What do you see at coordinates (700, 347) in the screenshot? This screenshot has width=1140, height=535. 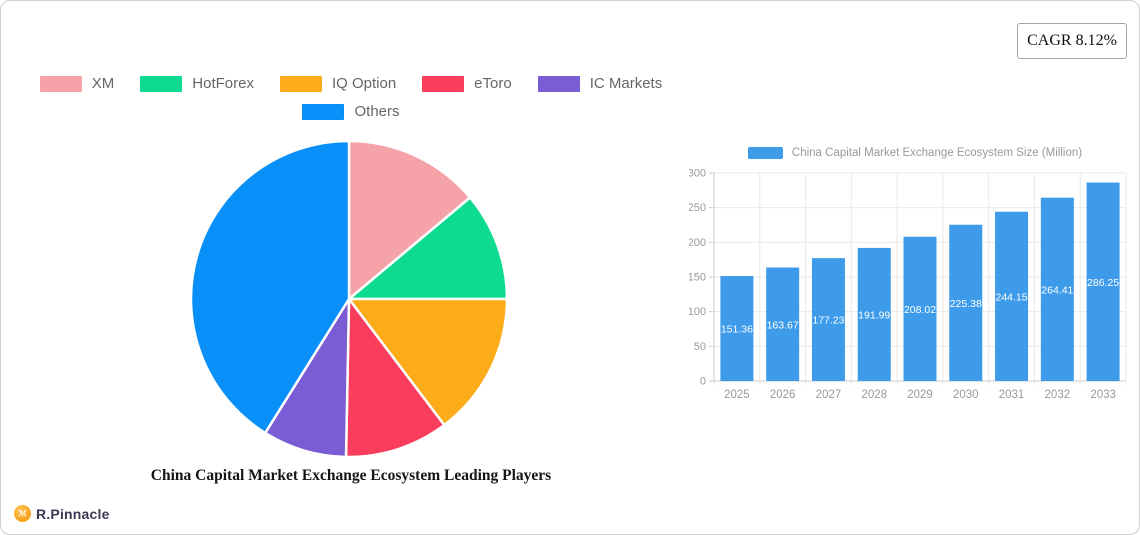 I see `y-tick-label: 50` at bounding box center [700, 347].